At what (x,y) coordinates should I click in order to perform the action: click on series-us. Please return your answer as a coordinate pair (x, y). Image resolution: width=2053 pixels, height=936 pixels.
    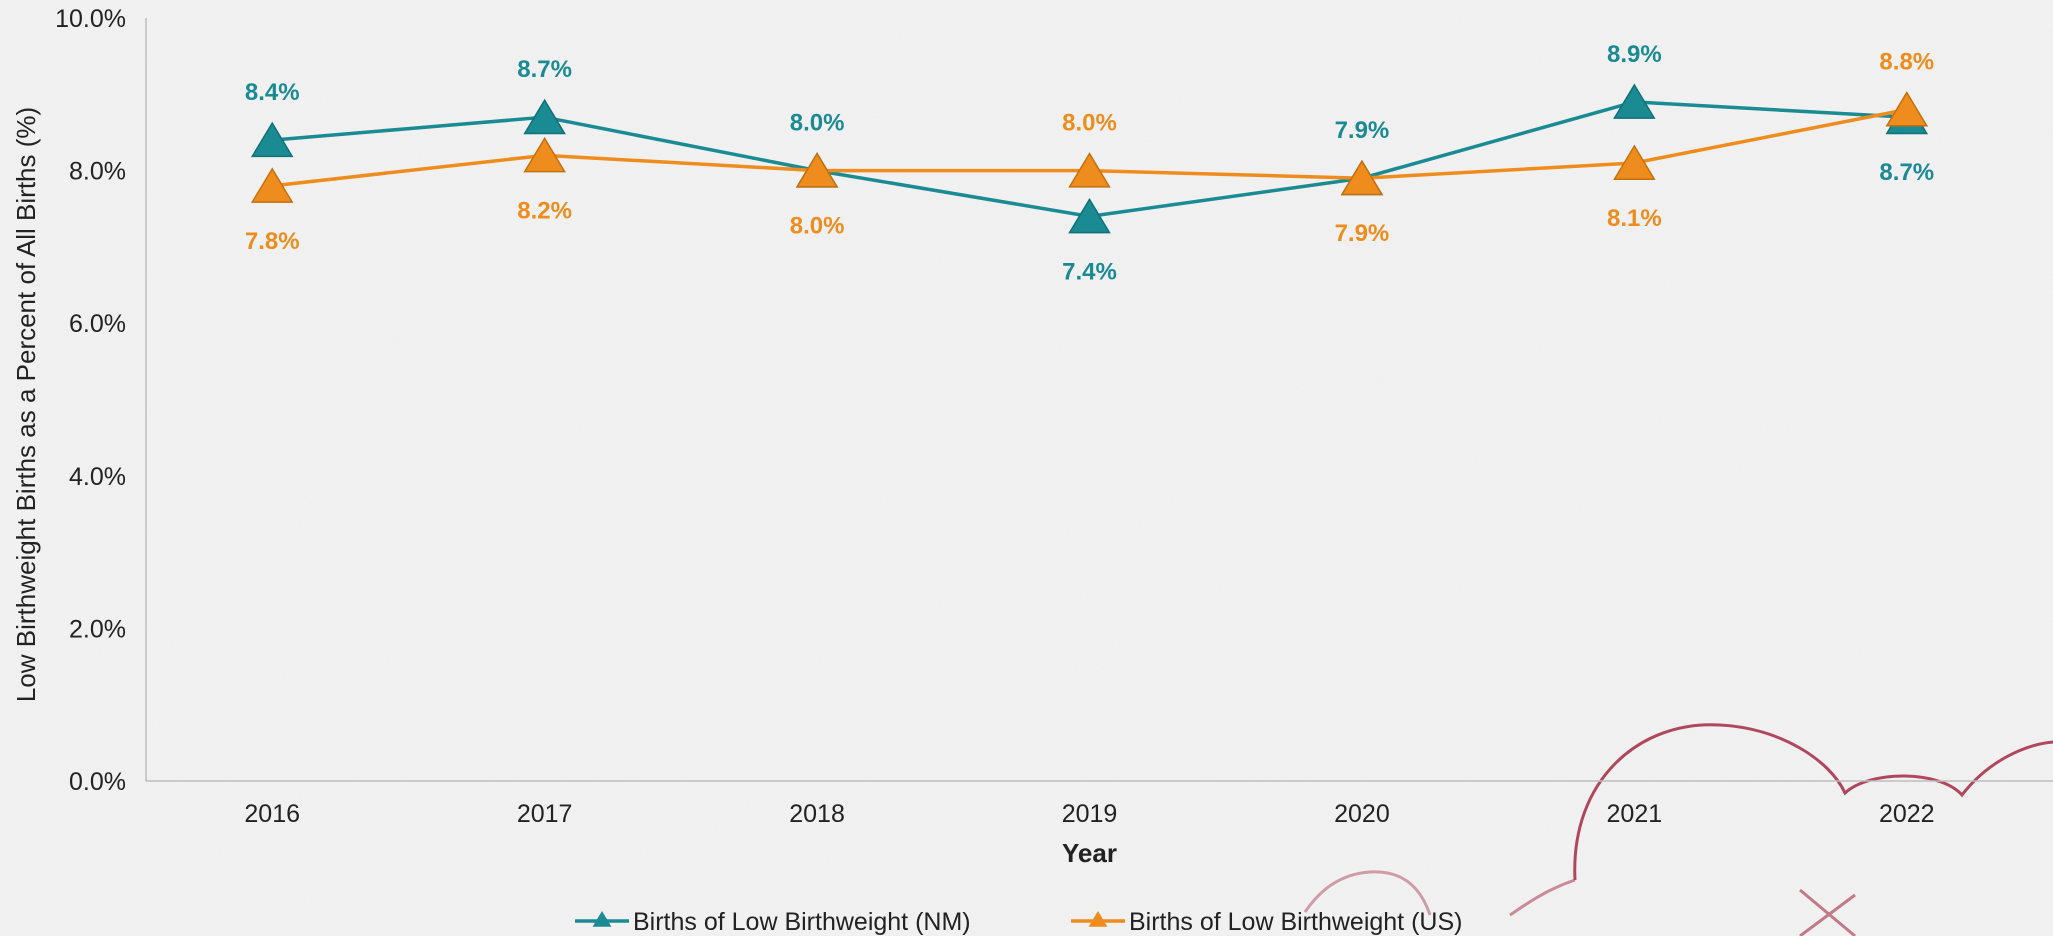
    Looking at the image, I should click on (1089, 147).